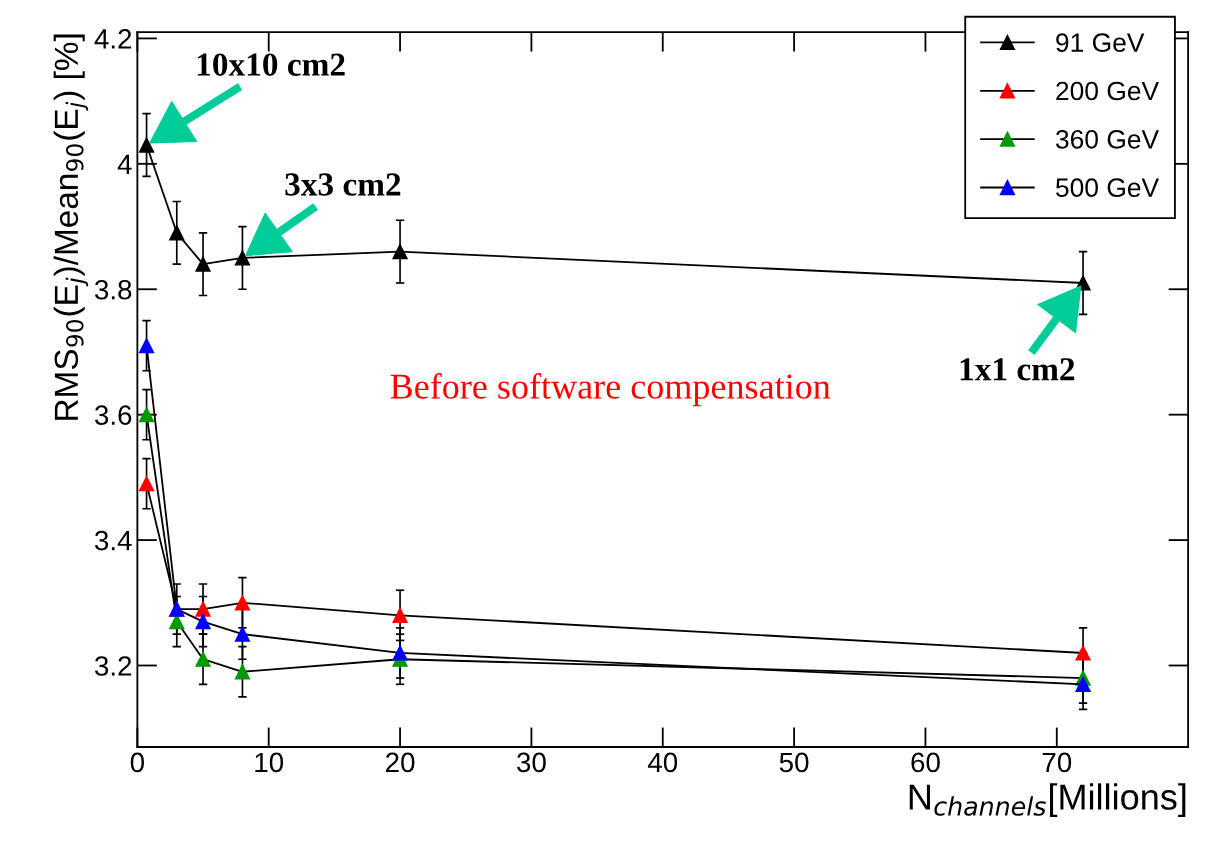 This screenshot has width=1205, height=846. What do you see at coordinates (1107, 91) in the screenshot?
I see `legend-label: 200 GeV` at bounding box center [1107, 91].